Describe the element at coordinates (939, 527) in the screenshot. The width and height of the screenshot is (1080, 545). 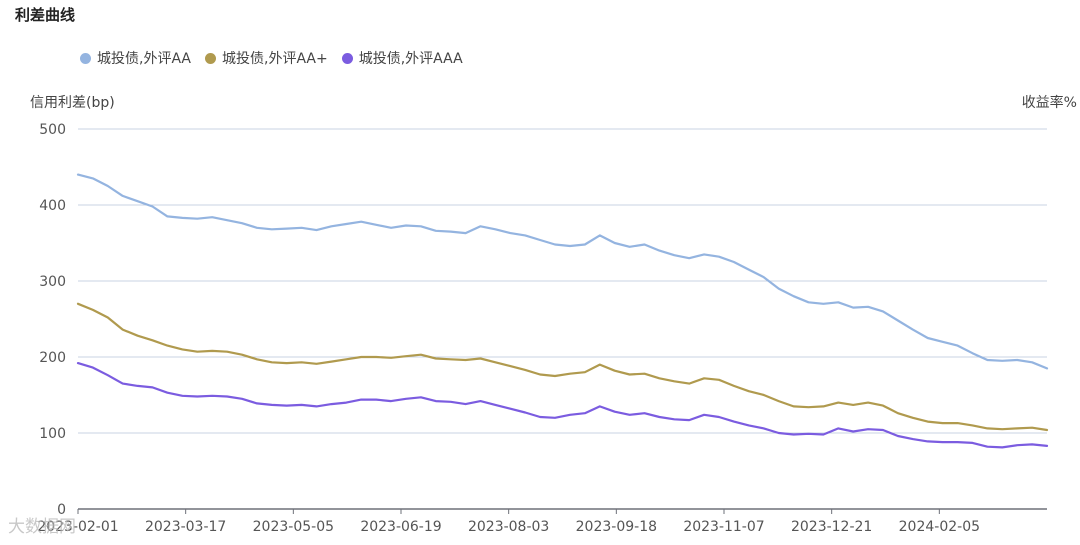
I see `x-tick-label: 2024-02-05` at that location.